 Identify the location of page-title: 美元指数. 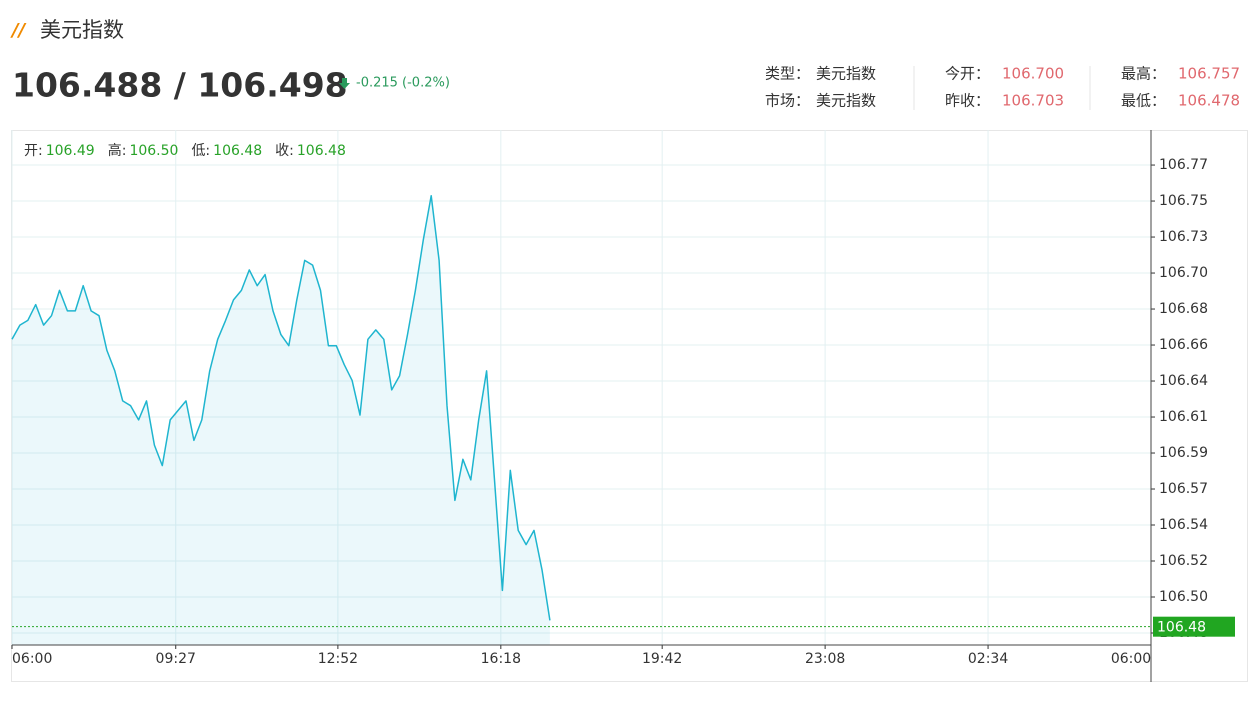
(82, 30).